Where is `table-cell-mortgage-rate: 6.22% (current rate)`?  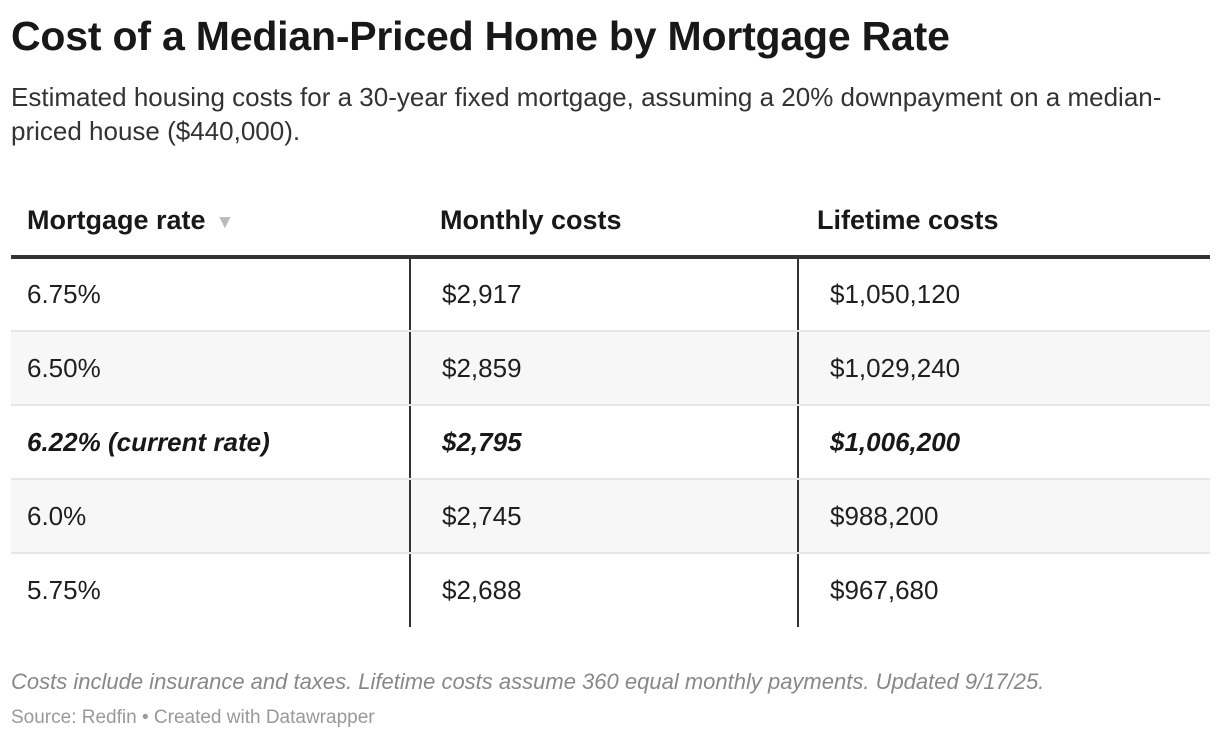 table-cell-mortgage-rate: 6.22% (current rate) is located at coordinates (210, 442).